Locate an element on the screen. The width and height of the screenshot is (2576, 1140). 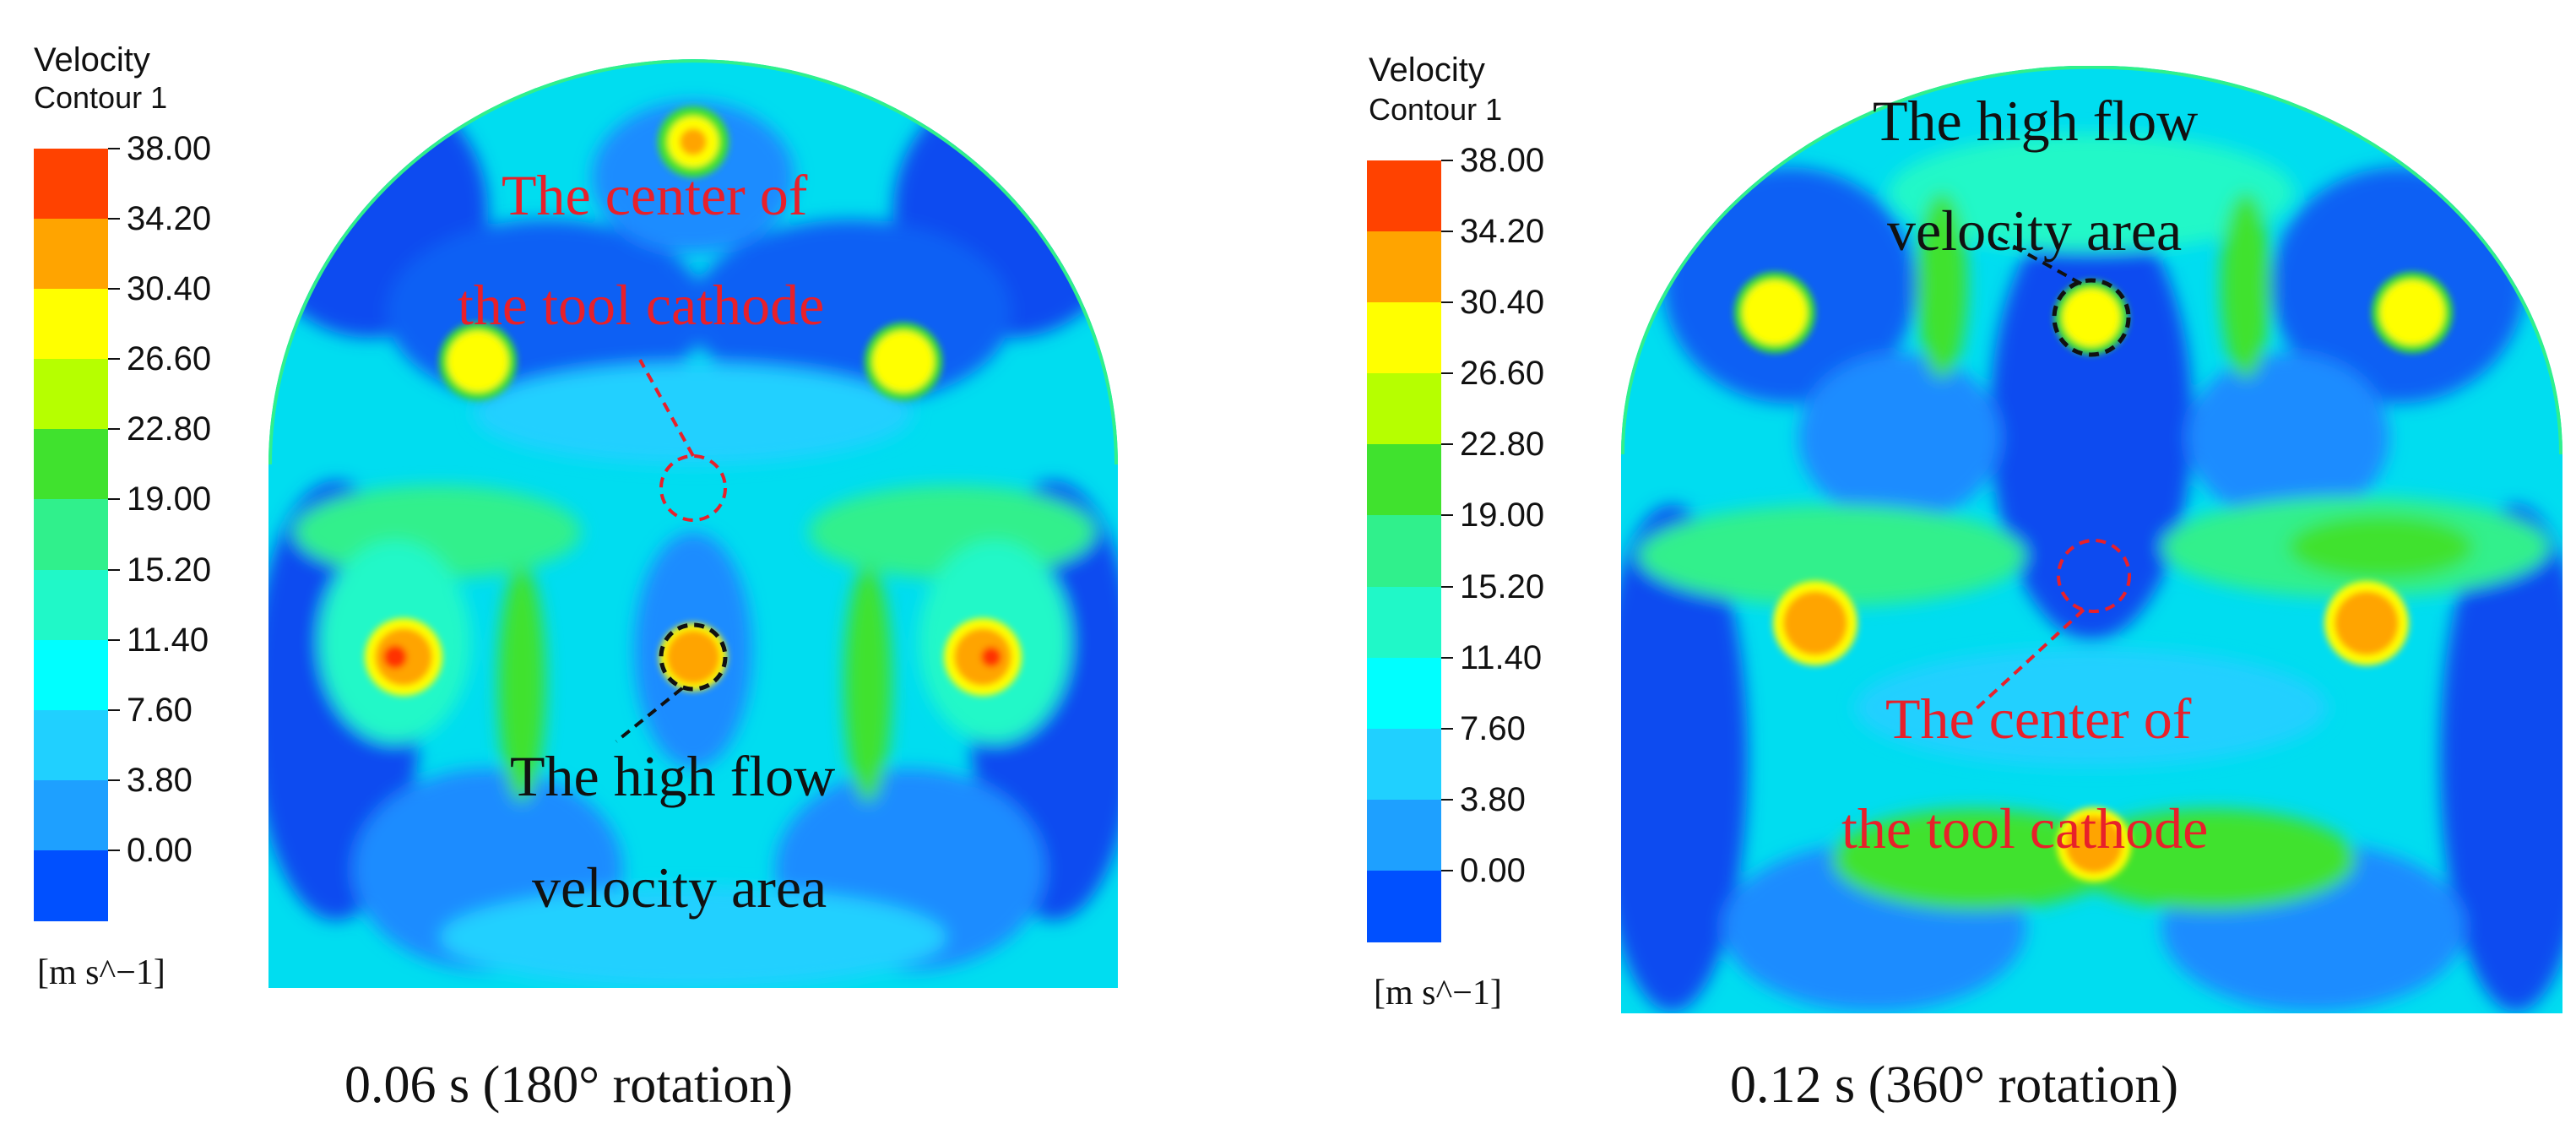
panel-caption: 0.12 s (360° rotation) is located at coordinates (1954, 1085).